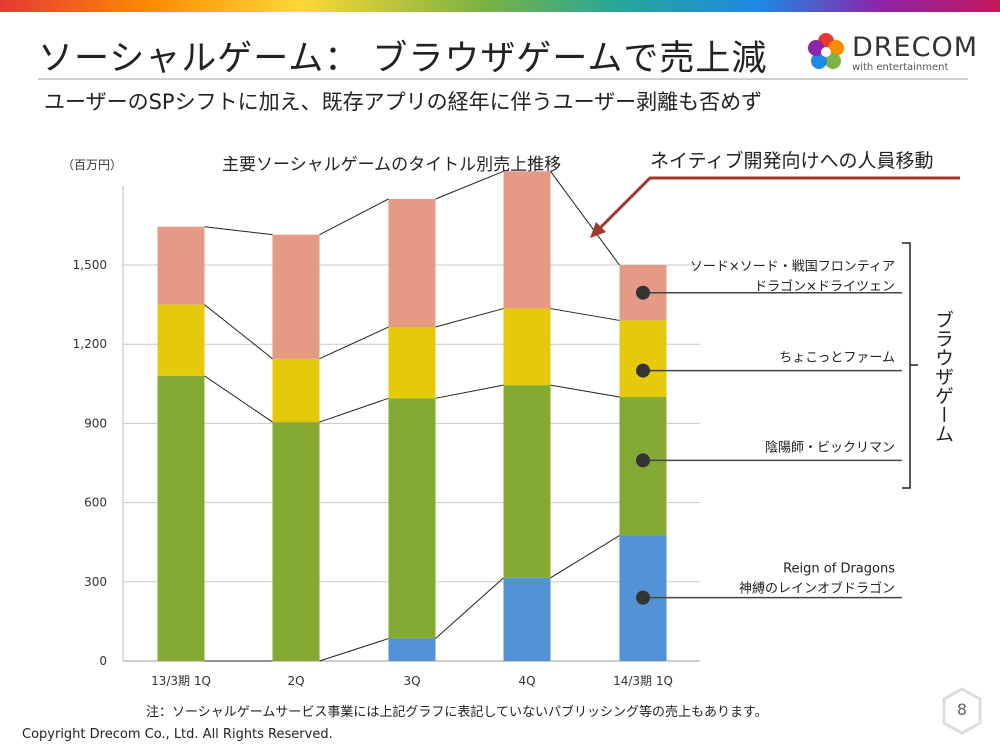 The height and width of the screenshot is (750, 1000). I want to click on x-tick-label: 2Q, so click(295, 681).